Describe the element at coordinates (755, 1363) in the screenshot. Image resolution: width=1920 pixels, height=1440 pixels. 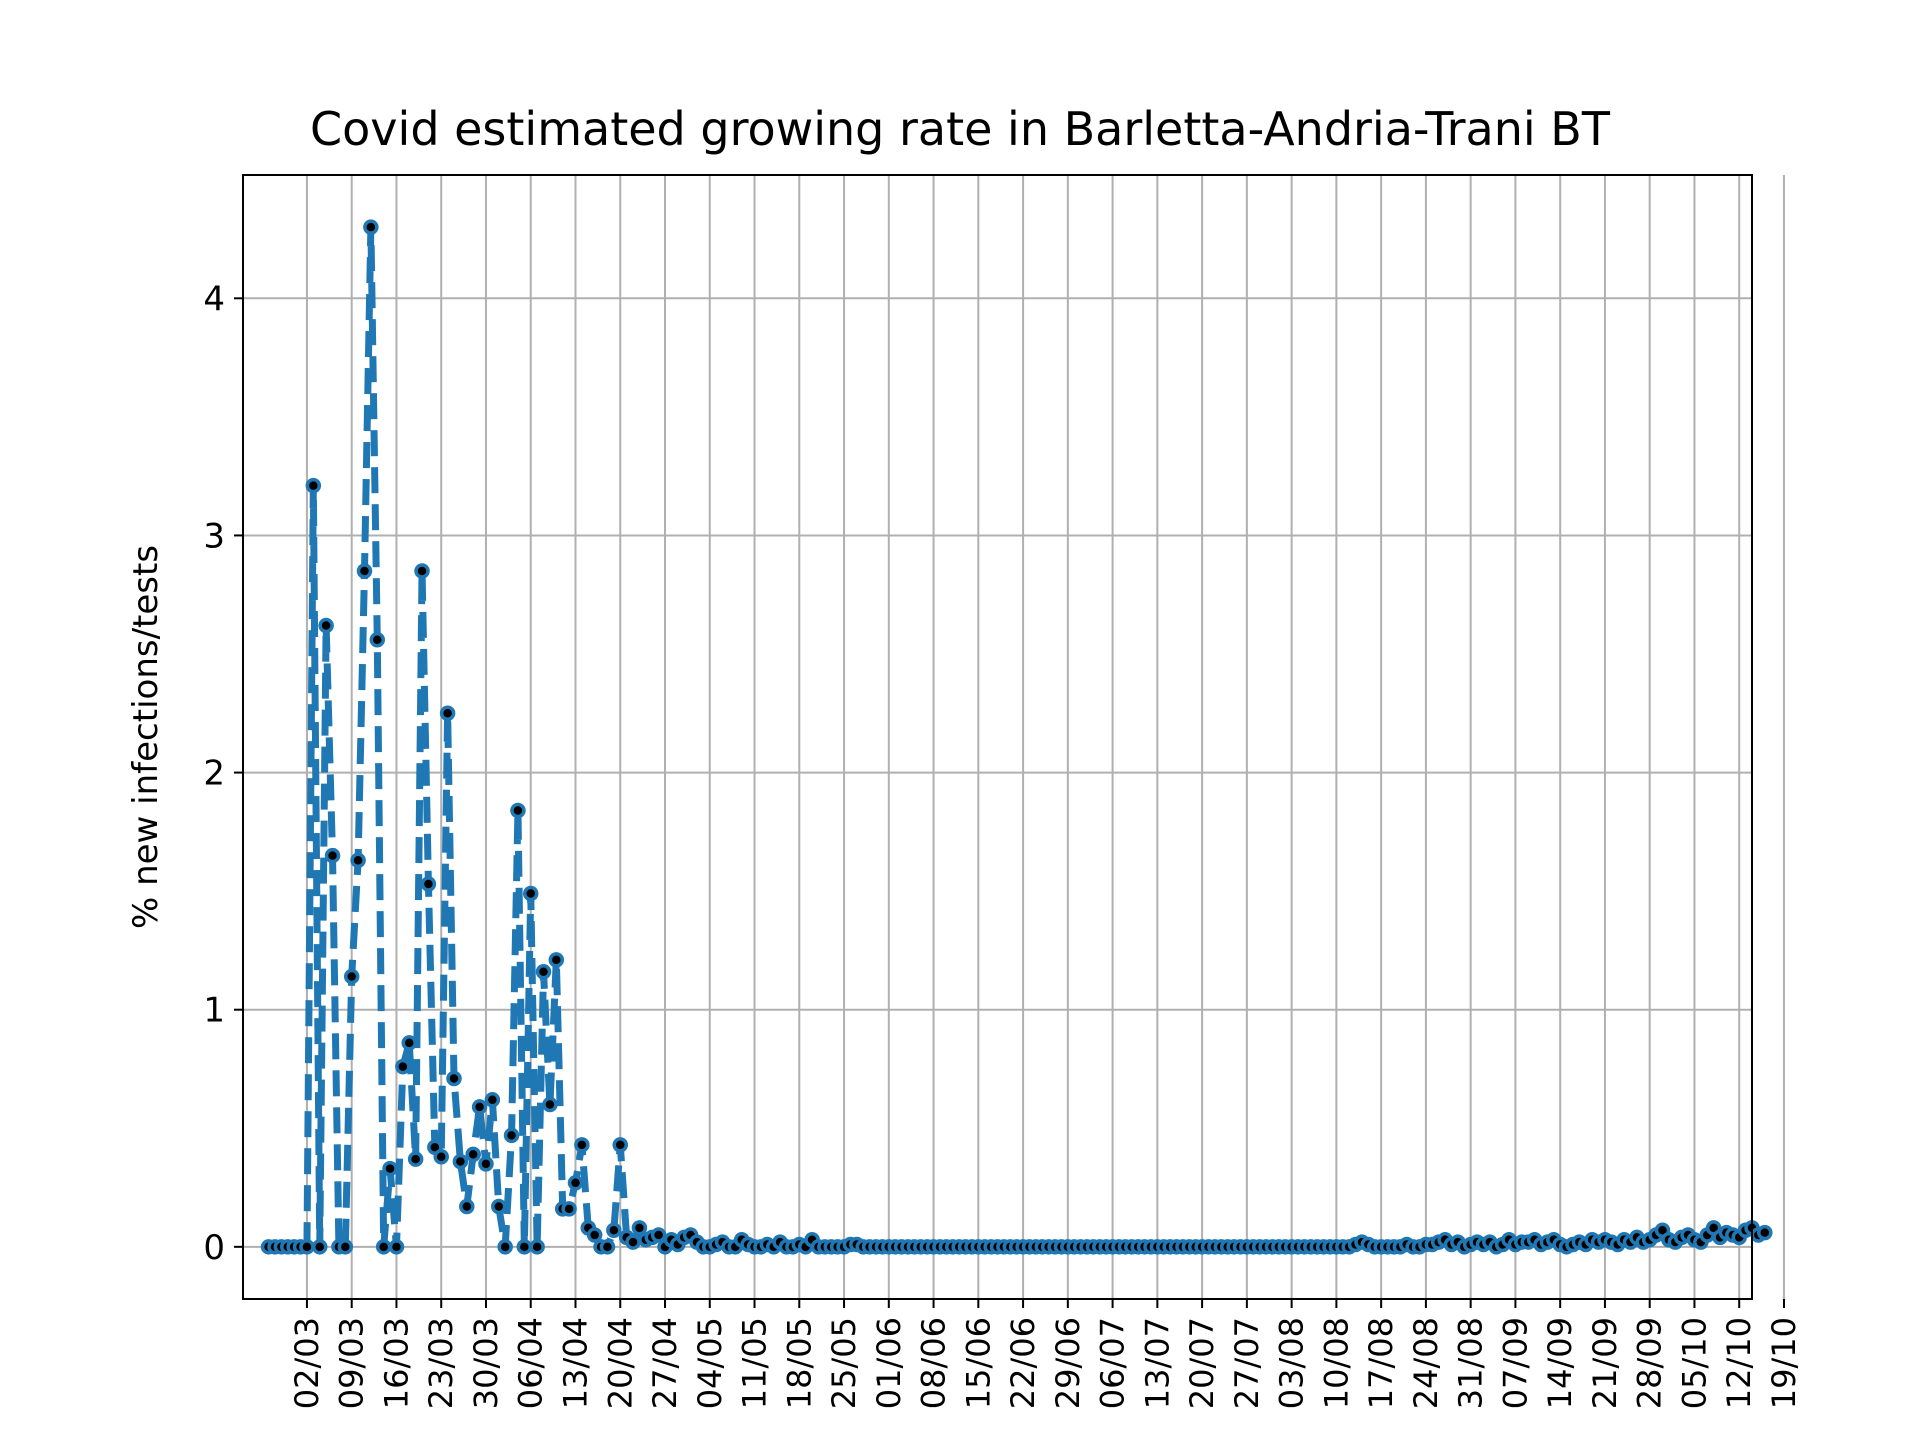
I see `x-tick-label: 11/05` at that location.